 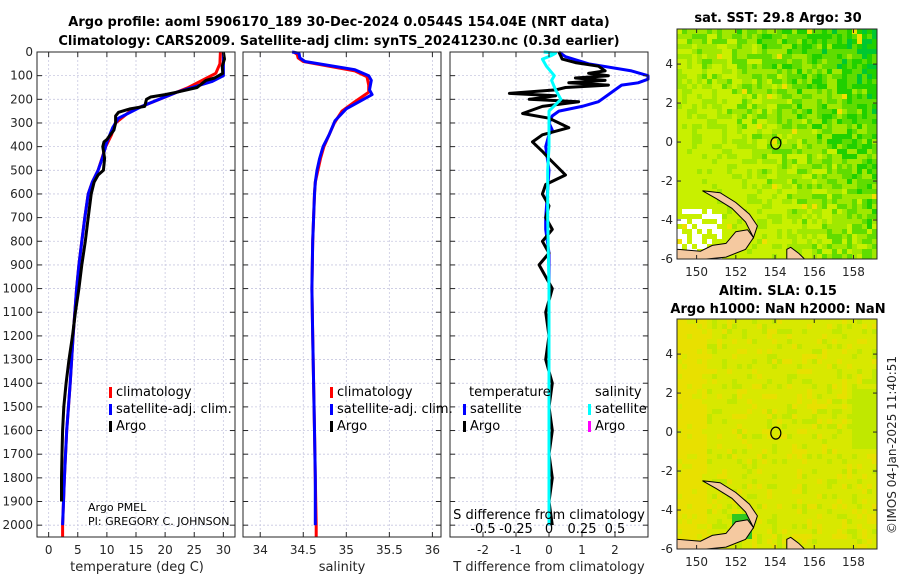 What do you see at coordinates (17, 289) in the screenshot?
I see `y-tick-label: 1000` at bounding box center [17, 289].